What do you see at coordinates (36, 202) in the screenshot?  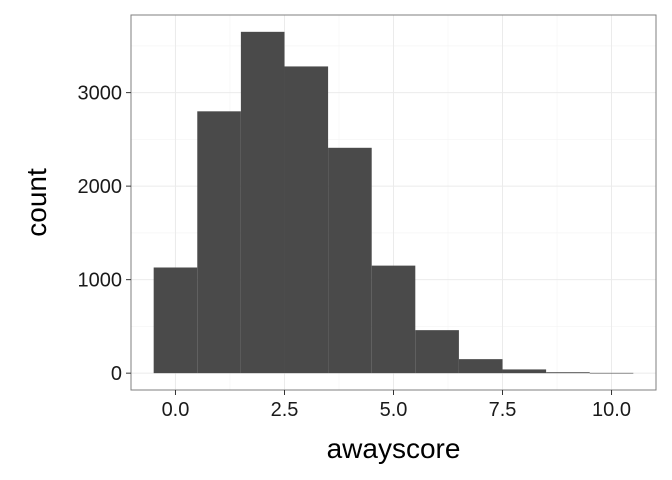 I see `y-axis-title: count` at bounding box center [36, 202].